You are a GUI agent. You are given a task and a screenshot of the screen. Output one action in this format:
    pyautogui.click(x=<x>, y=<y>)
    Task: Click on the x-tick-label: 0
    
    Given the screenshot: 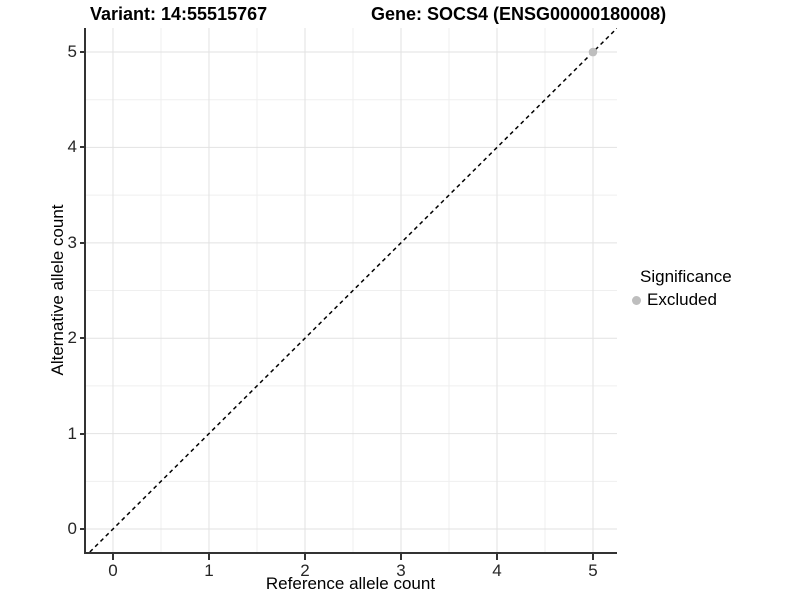 What is the action you would take?
    pyautogui.click(x=113, y=570)
    